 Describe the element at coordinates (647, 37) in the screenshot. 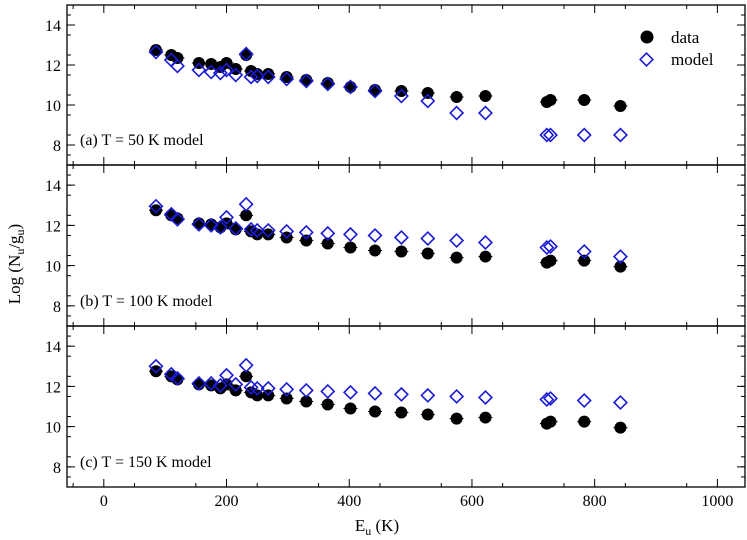

I see `legend-data-marker` at that location.